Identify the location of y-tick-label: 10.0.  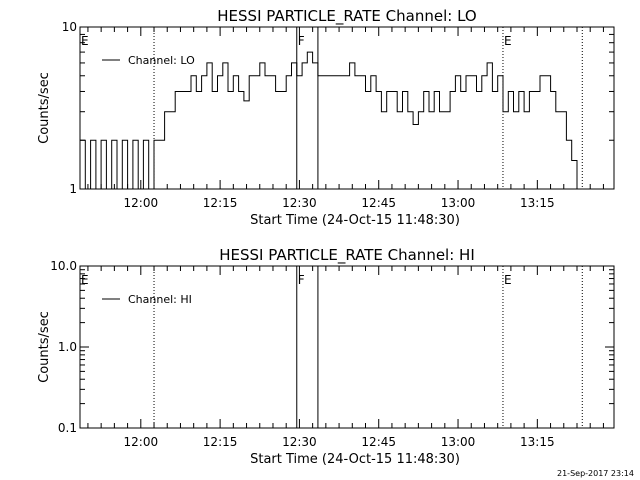
(63, 266).